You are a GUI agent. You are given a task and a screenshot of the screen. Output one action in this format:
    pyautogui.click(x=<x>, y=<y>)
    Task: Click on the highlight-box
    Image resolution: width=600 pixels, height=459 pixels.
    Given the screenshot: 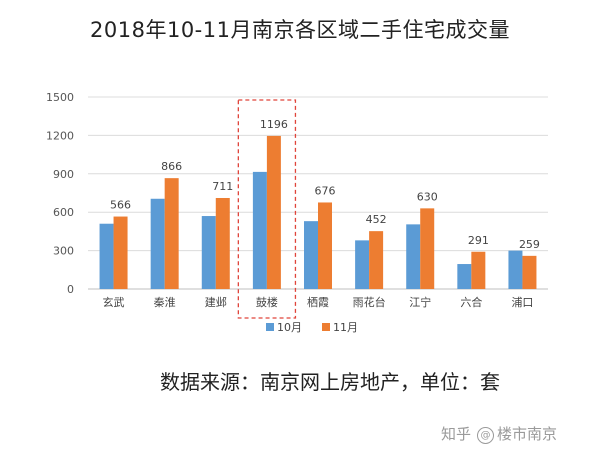 What is the action you would take?
    pyautogui.click(x=267, y=209)
    